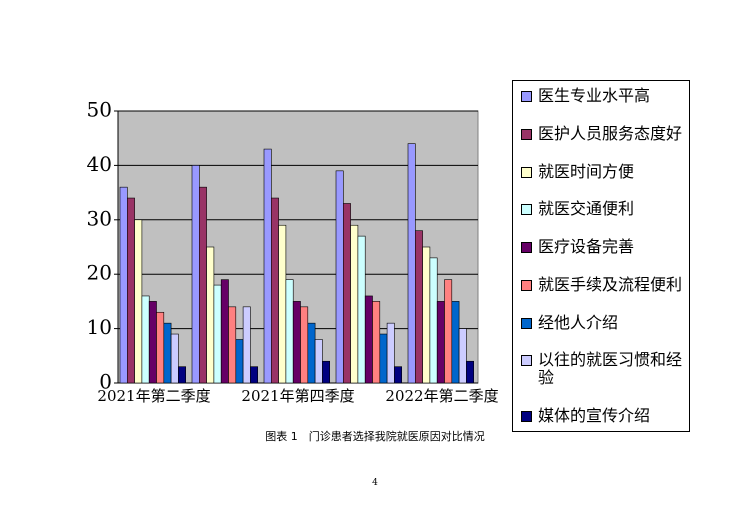  I want to click on legend-label: 医护人员服务态度好, so click(610, 133).